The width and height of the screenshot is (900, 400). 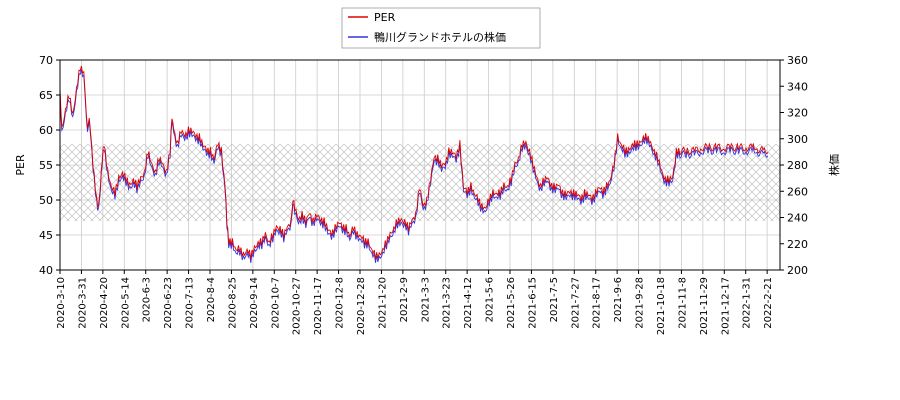 I want to click on left-tick-label: 65, so click(x=46, y=95).